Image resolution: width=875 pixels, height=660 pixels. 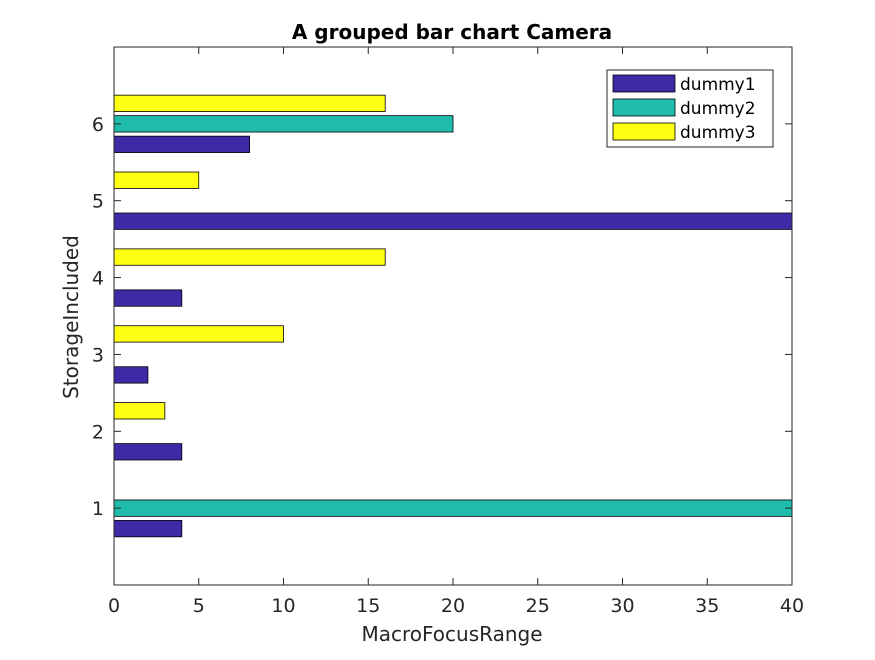 I want to click on x-axis-label: MacroFocusRange, so click(x=451, y=634).